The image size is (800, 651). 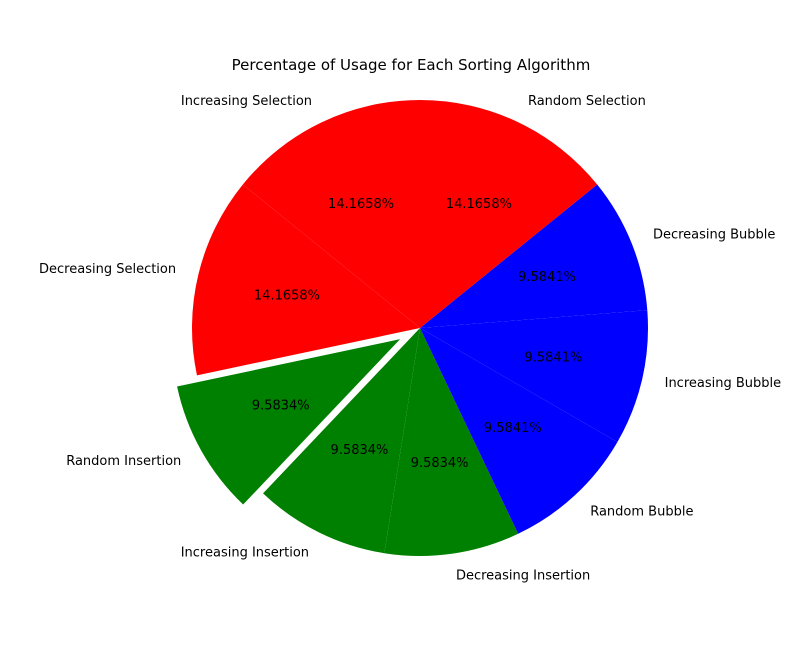 I want to click on slice-label-random-bubble: Random Bubble, so click(x=641, y=512).